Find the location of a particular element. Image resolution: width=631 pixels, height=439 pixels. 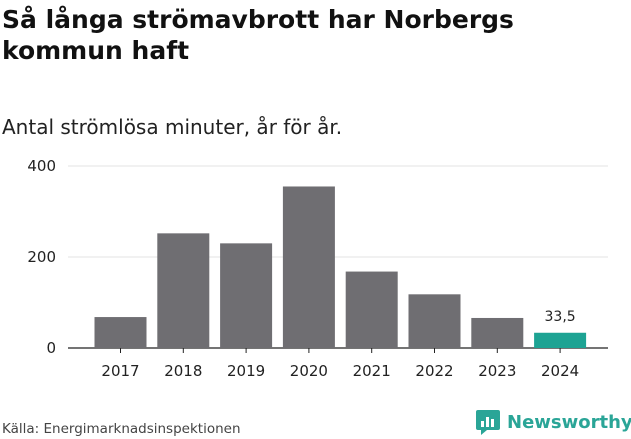

brand-name: Newsworthy is located at coordinates (569, 422).